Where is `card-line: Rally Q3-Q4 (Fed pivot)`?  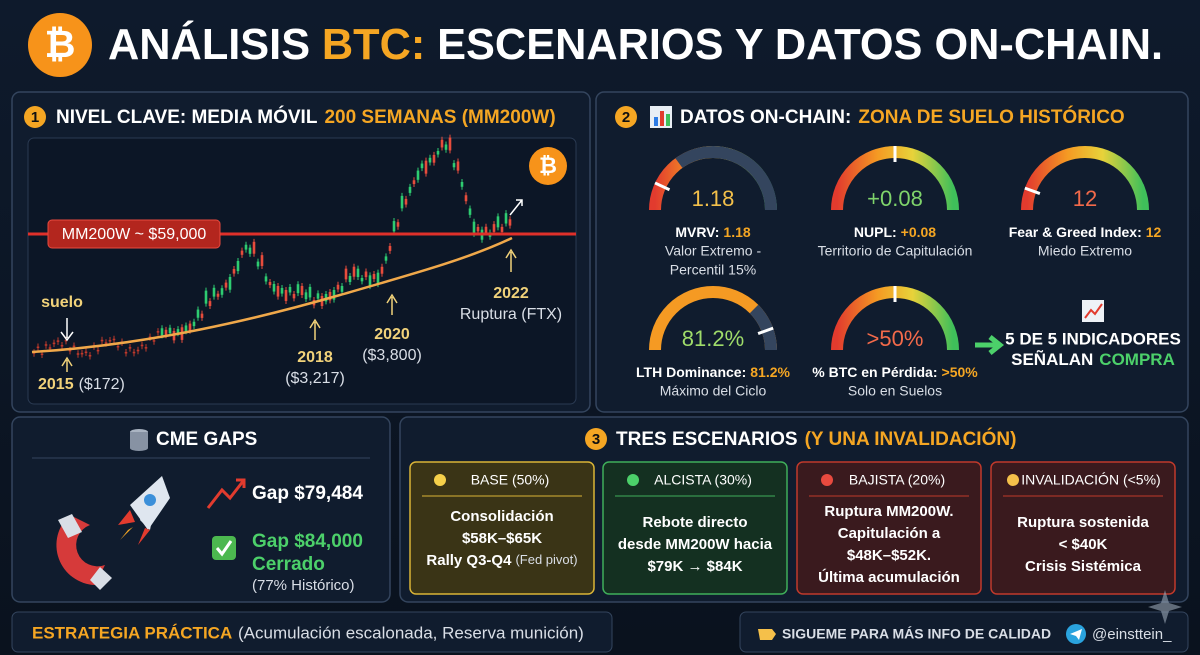
card-line: Rally Q3-Q4 (Fed pivot) is located at coordinates (501, 560).